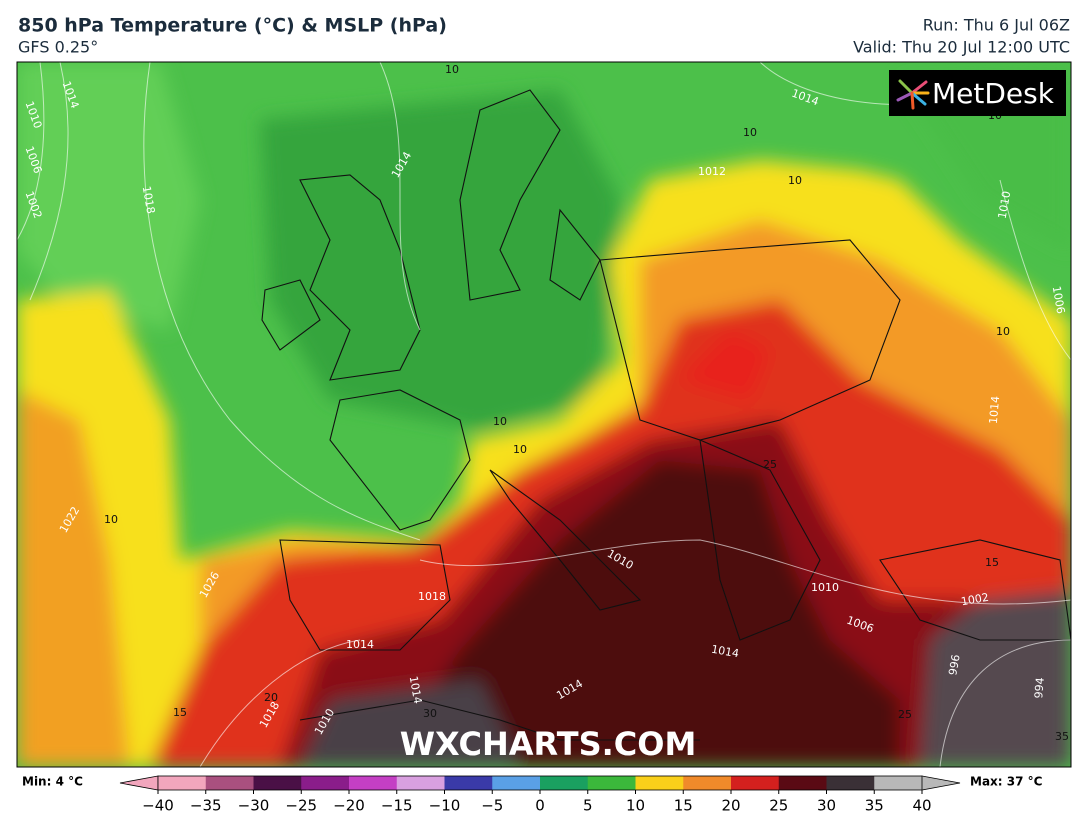 This screenshot has height=837, width=1088. What do you see at coordinates (540, 806) in the screenshot?
I see `colorbar-tick-label: 0` at bounding box center [540, 806].